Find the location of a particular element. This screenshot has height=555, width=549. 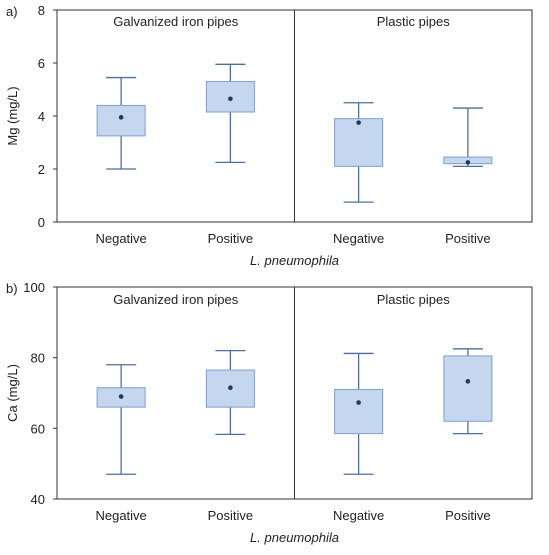

y-tick-label: 6 is located at coordinates (41, 63).